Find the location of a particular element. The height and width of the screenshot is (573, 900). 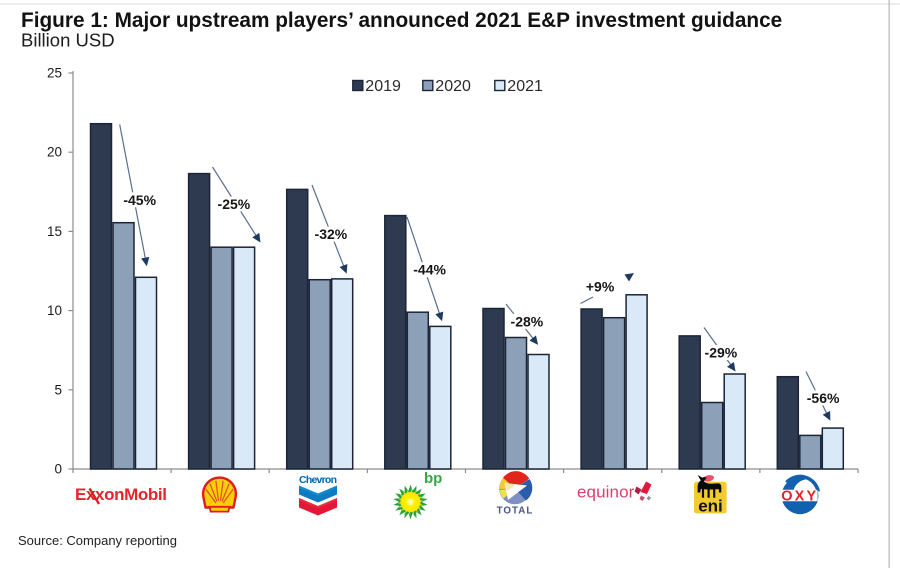

svg-text: 5 is located at coordinates (58, 389).